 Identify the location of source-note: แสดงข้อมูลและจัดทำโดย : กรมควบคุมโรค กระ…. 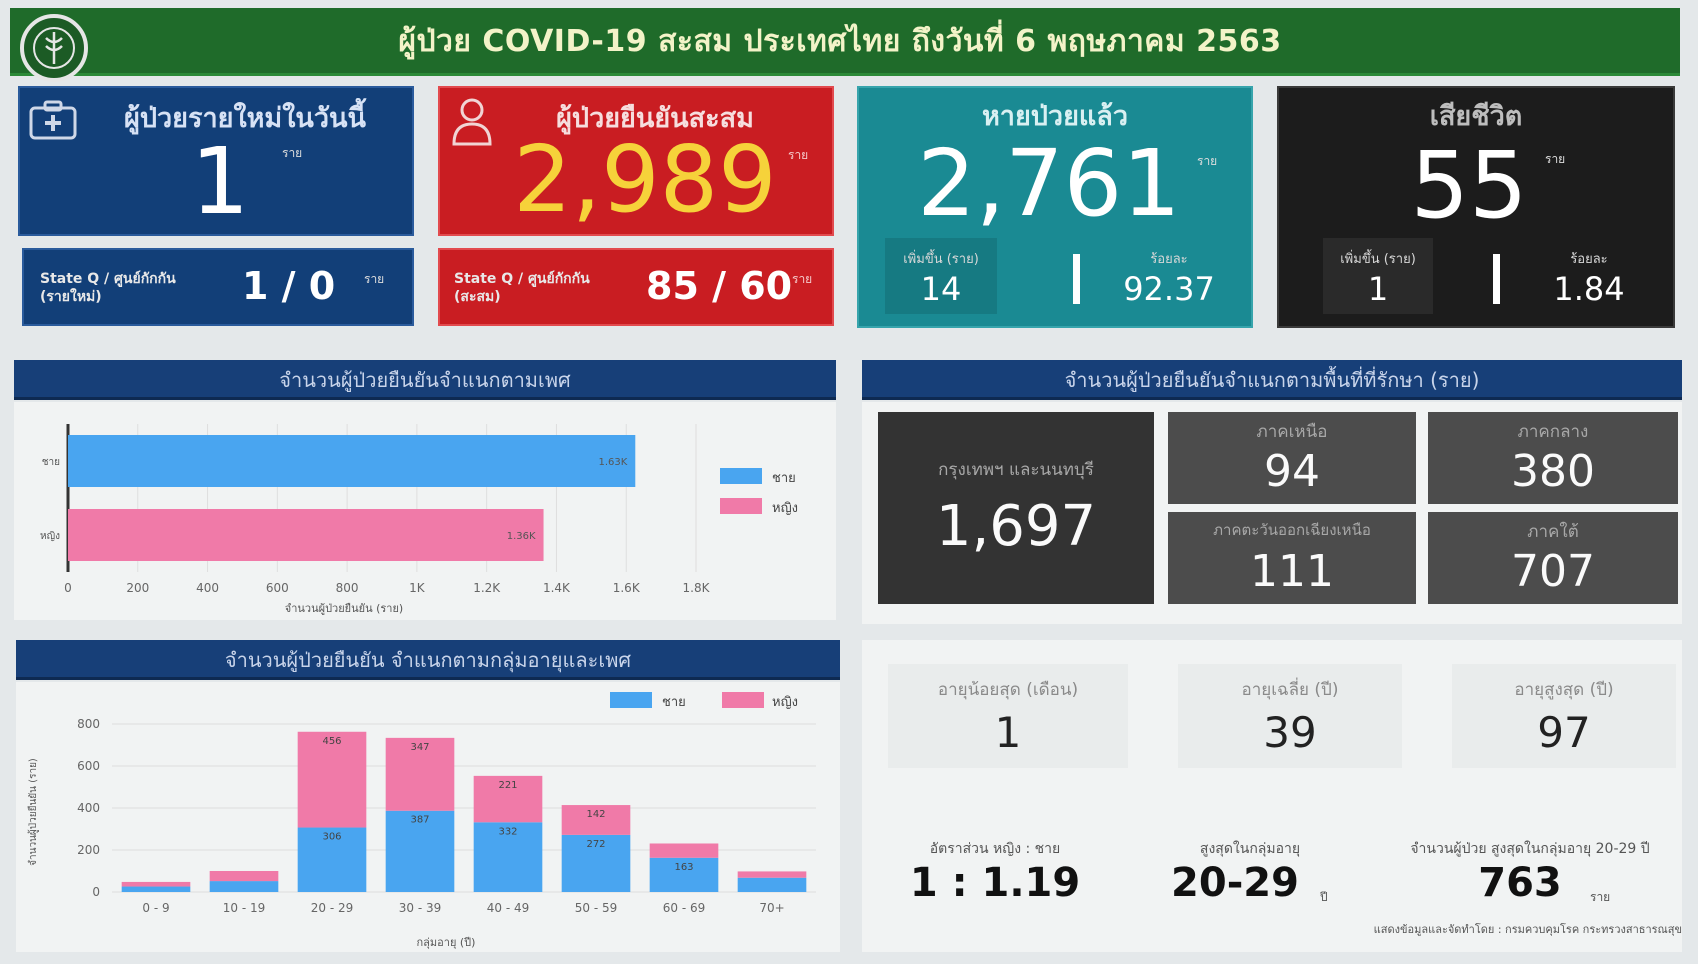
(1527, 929).